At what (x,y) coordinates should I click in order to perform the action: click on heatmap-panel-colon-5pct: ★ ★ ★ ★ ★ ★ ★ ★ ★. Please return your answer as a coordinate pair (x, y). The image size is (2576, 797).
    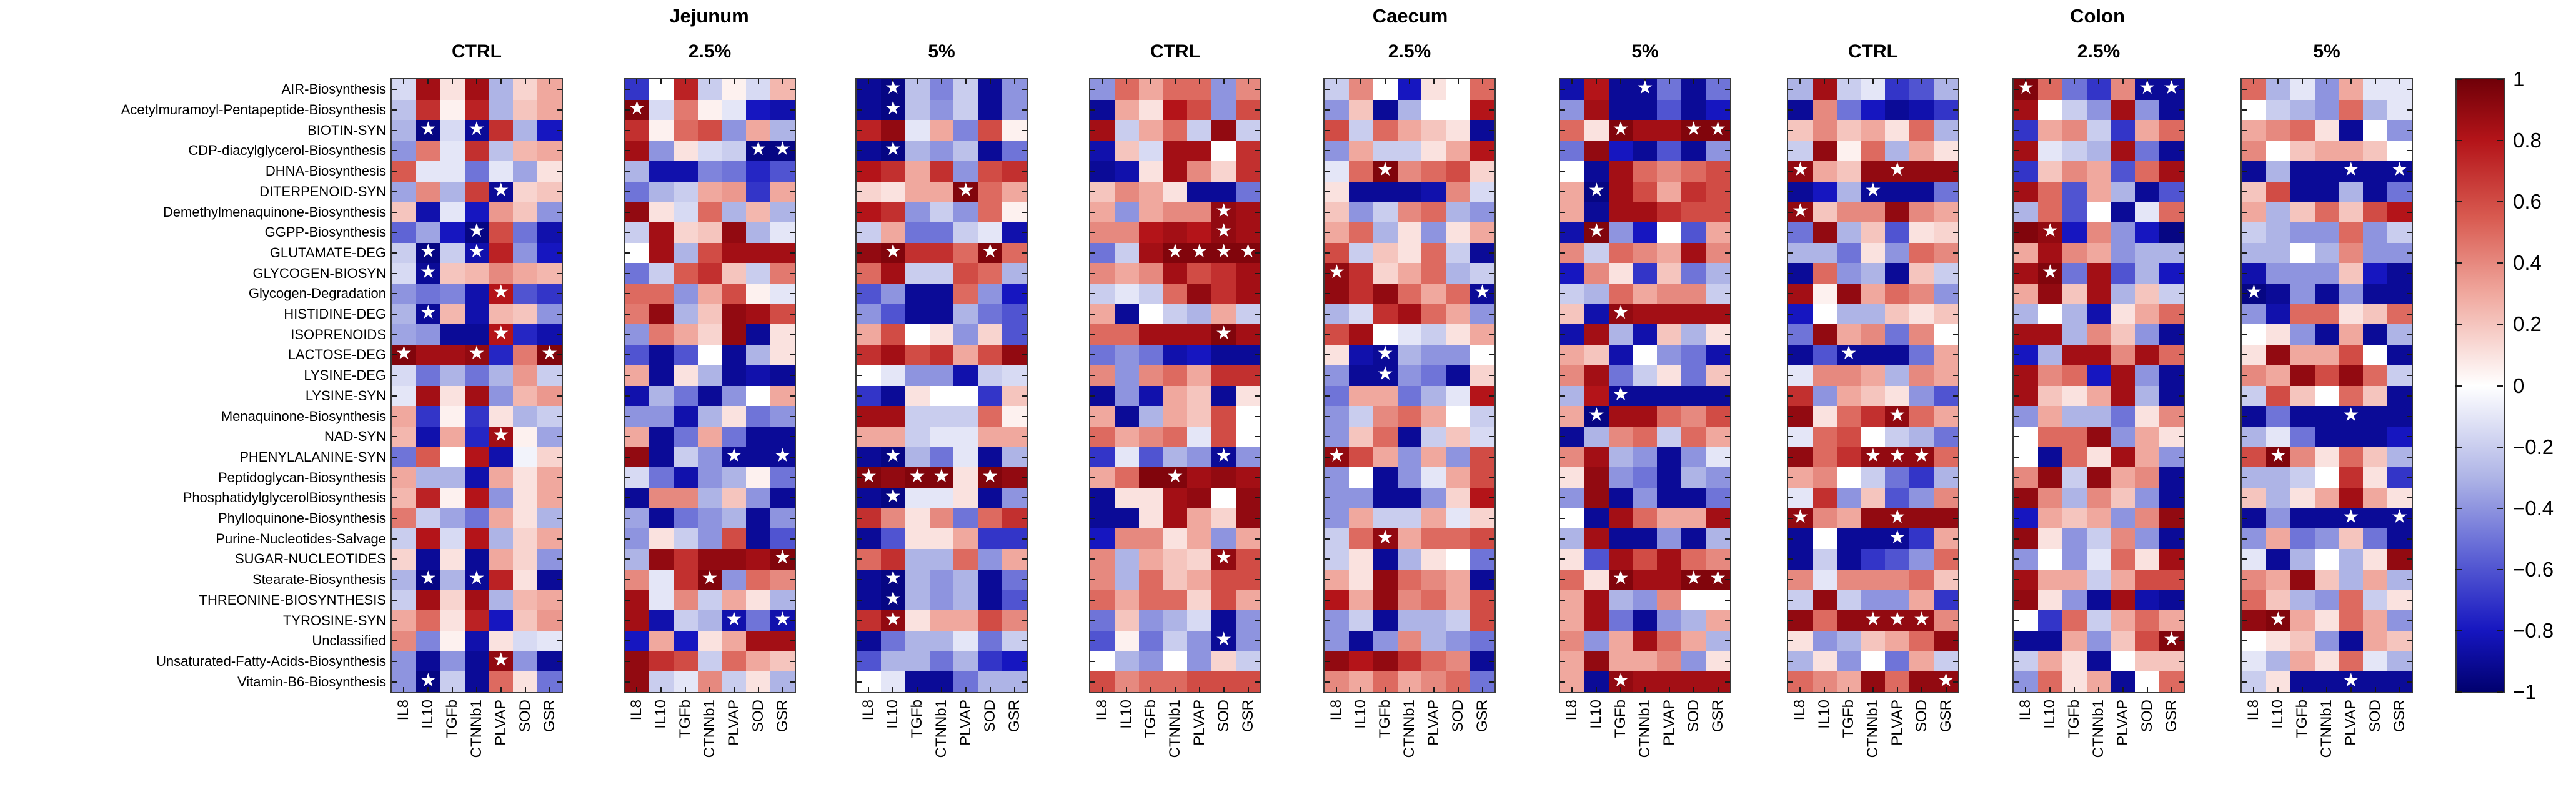
    Looking at the image, I should click on (2326, 386).